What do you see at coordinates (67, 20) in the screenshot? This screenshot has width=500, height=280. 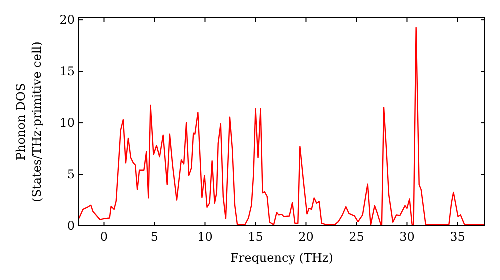 I see `y-tick-label: 20` at bounding box center [67, 20].